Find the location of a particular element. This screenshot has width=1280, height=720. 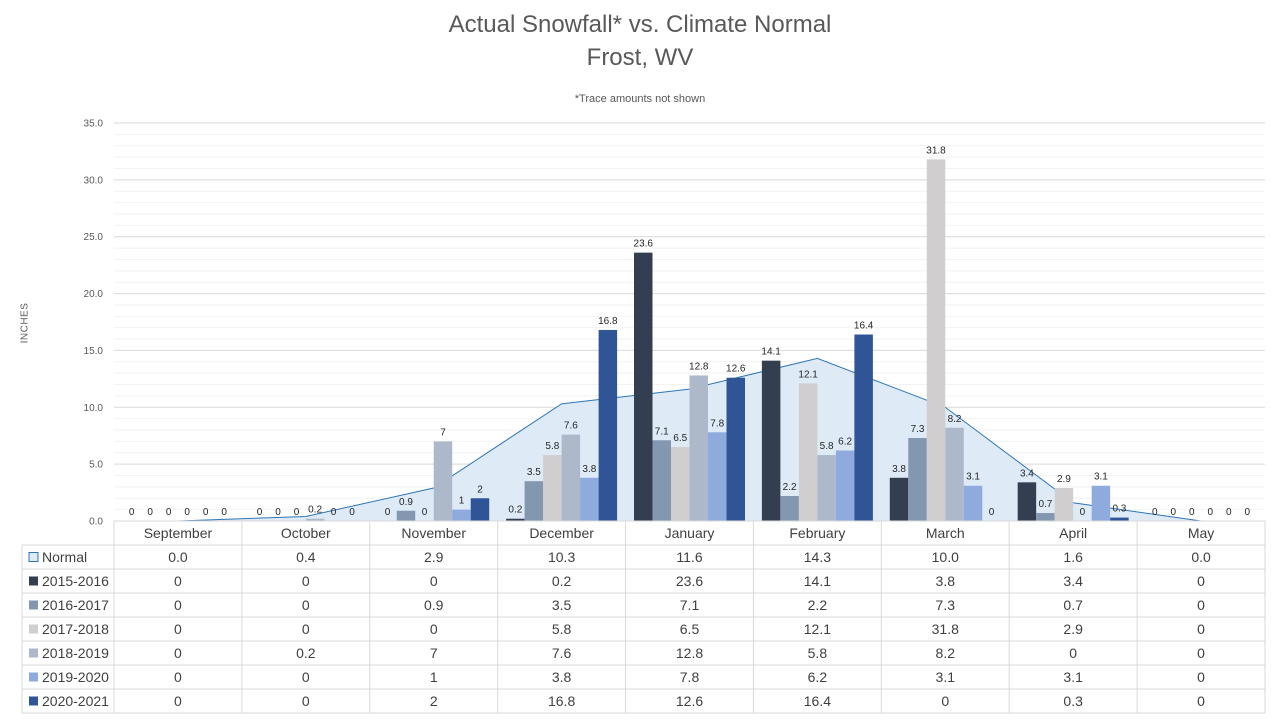

table-cell: 12.8 is located at coordinates (689, 653).